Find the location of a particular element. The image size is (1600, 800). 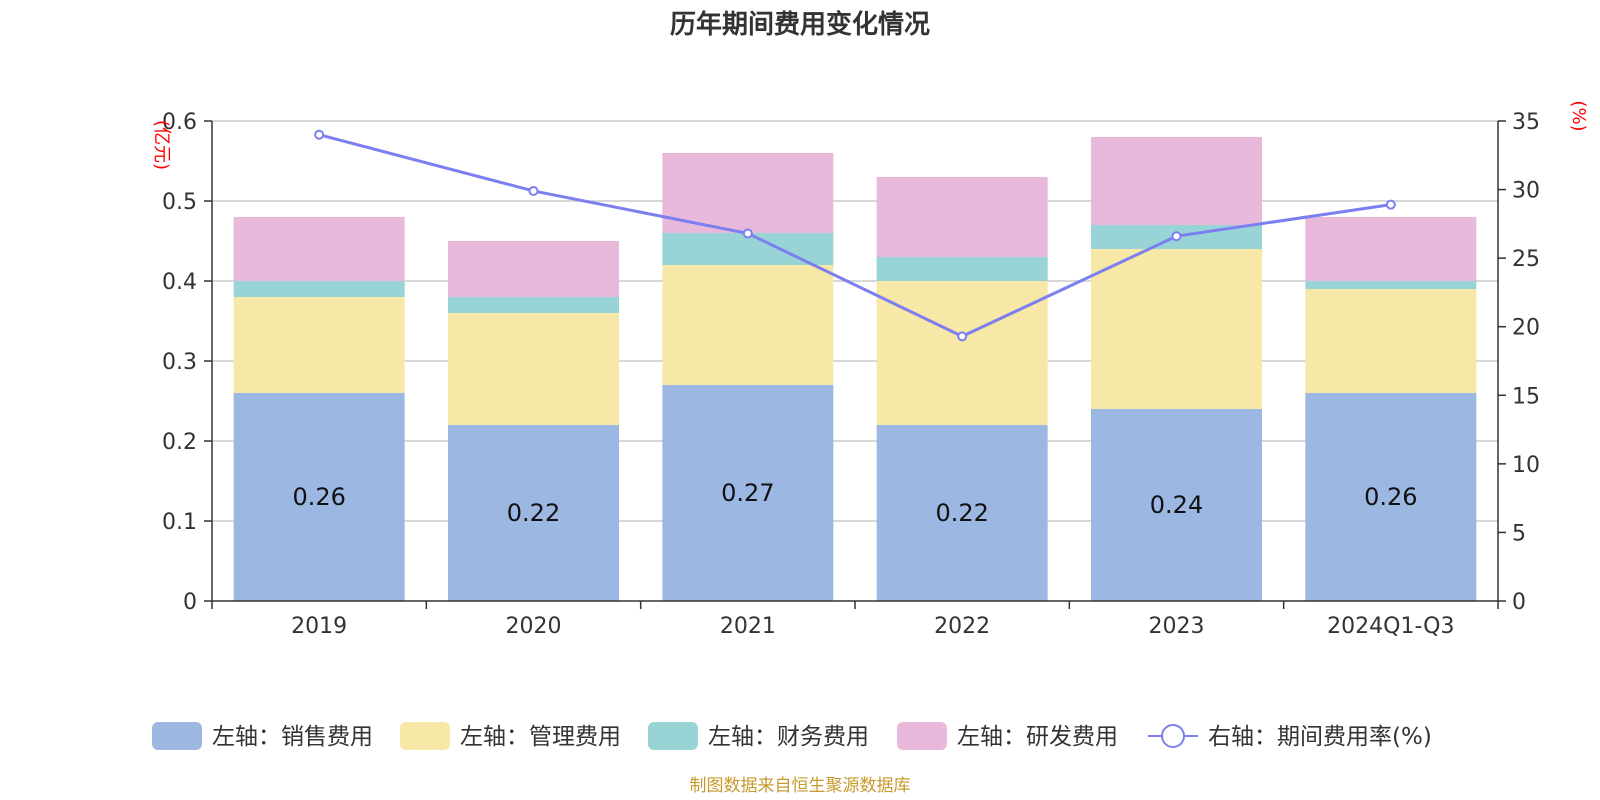

legend-label-3: 左轴：研发费用 is located at coordinates (1037, 737).